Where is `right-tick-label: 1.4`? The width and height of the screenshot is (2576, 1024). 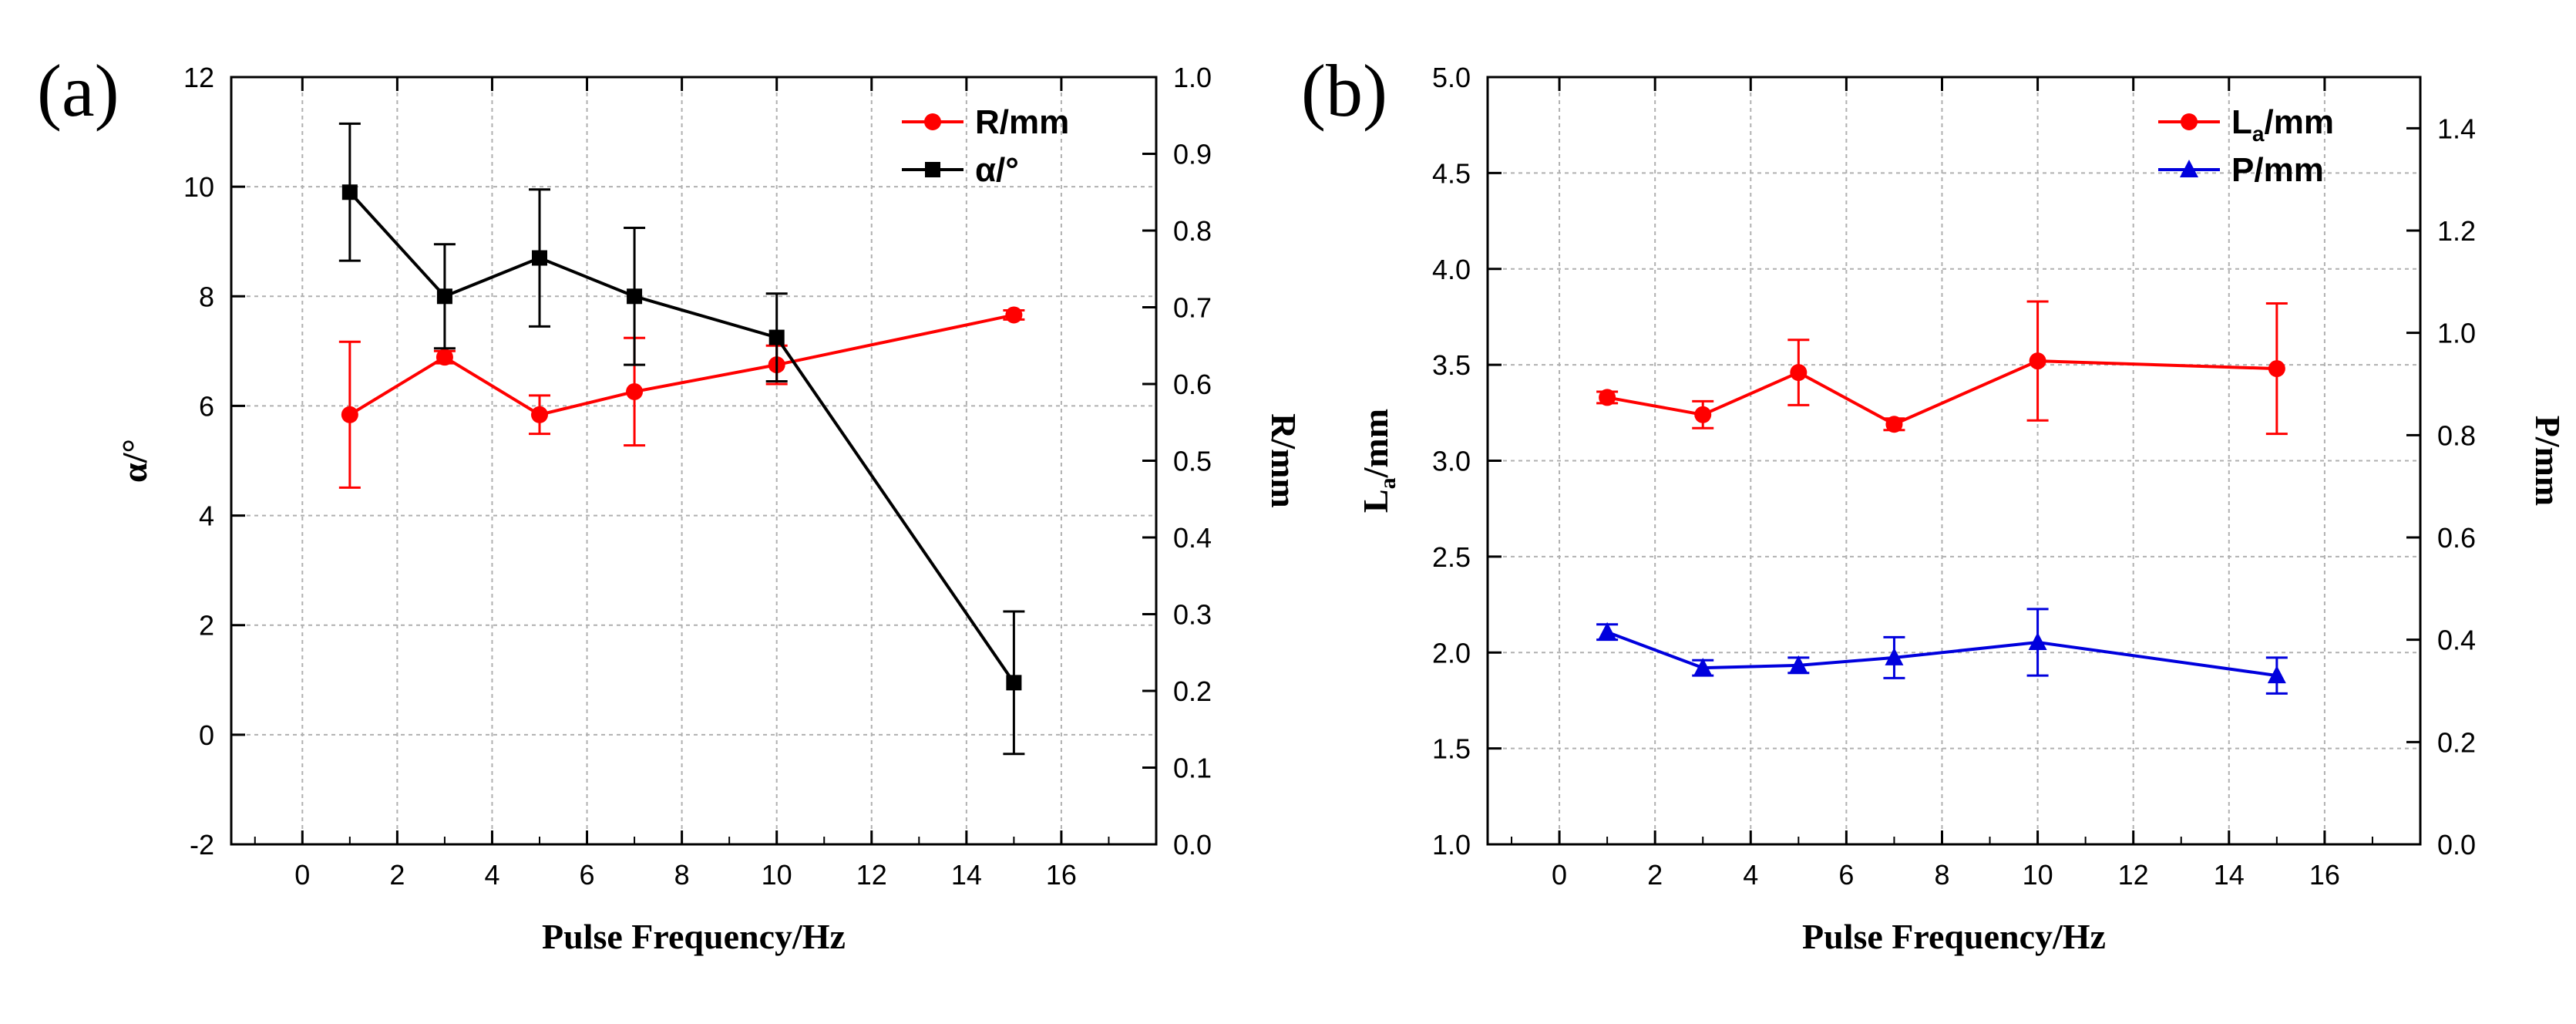
right-tick-label: 1.4 is located at coordinates (2456, 128).